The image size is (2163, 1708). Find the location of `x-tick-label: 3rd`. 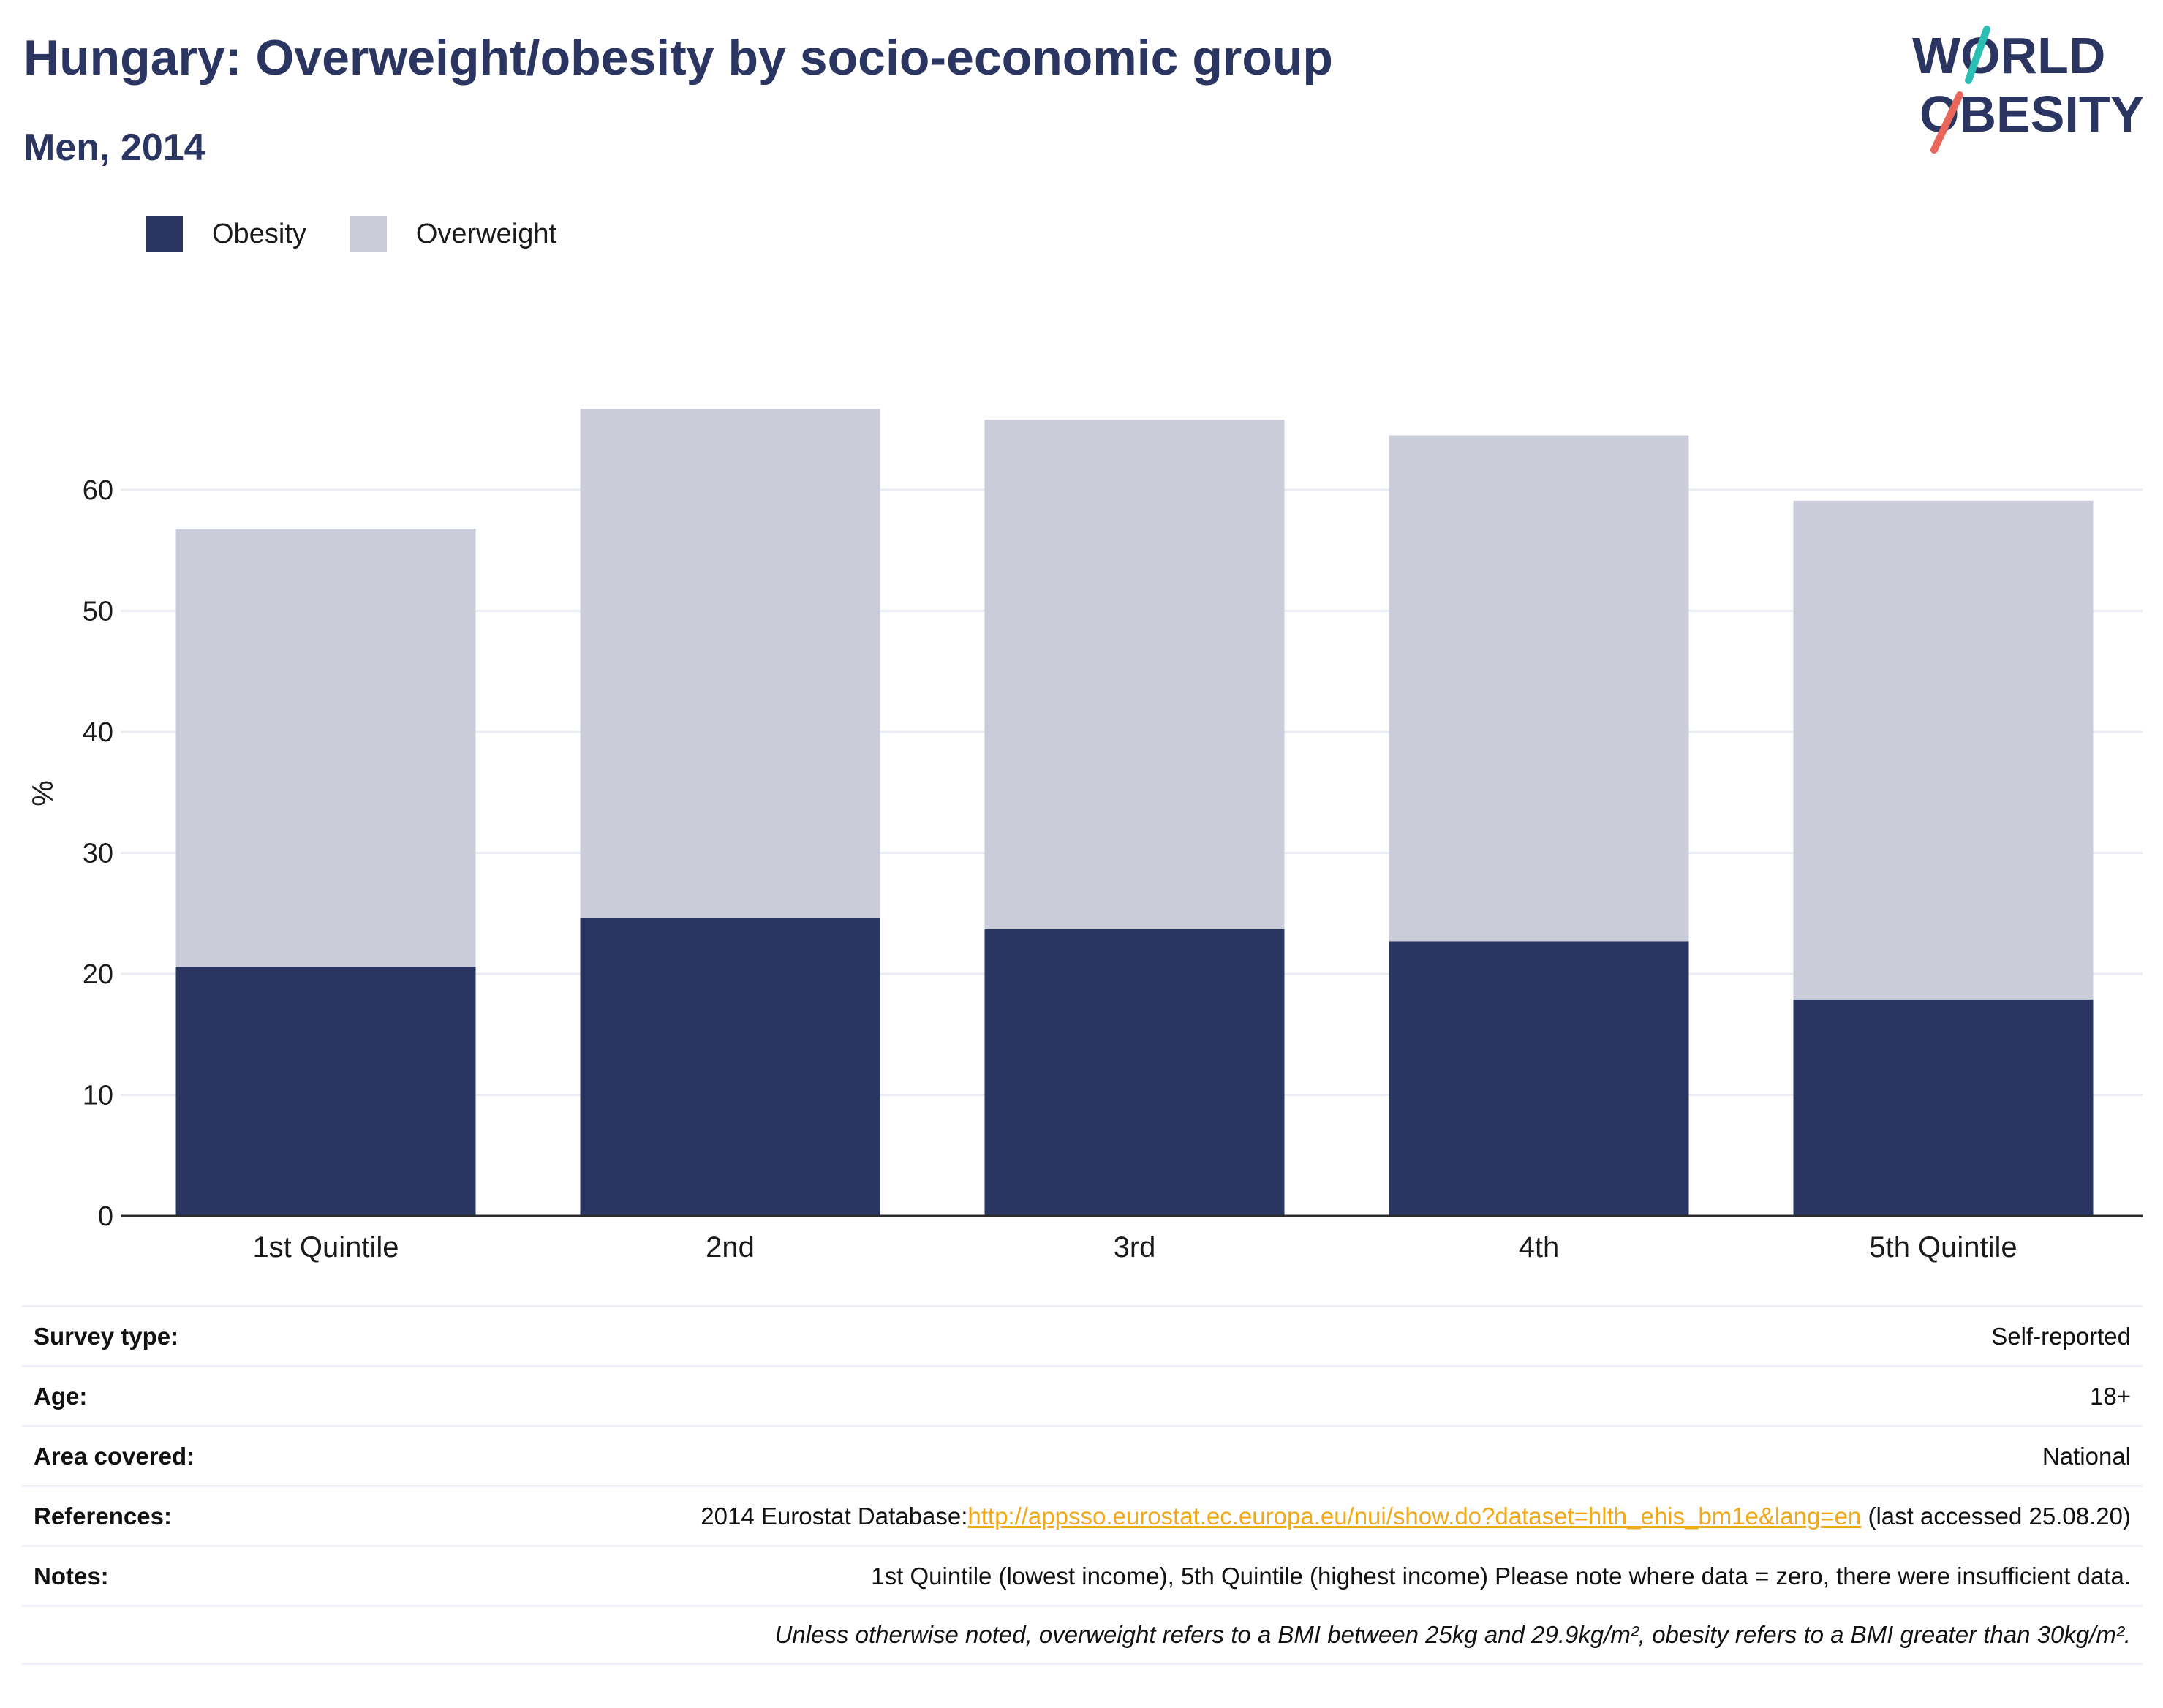

x-tick-label: 3rd is located at coordinates (1135, 1247).